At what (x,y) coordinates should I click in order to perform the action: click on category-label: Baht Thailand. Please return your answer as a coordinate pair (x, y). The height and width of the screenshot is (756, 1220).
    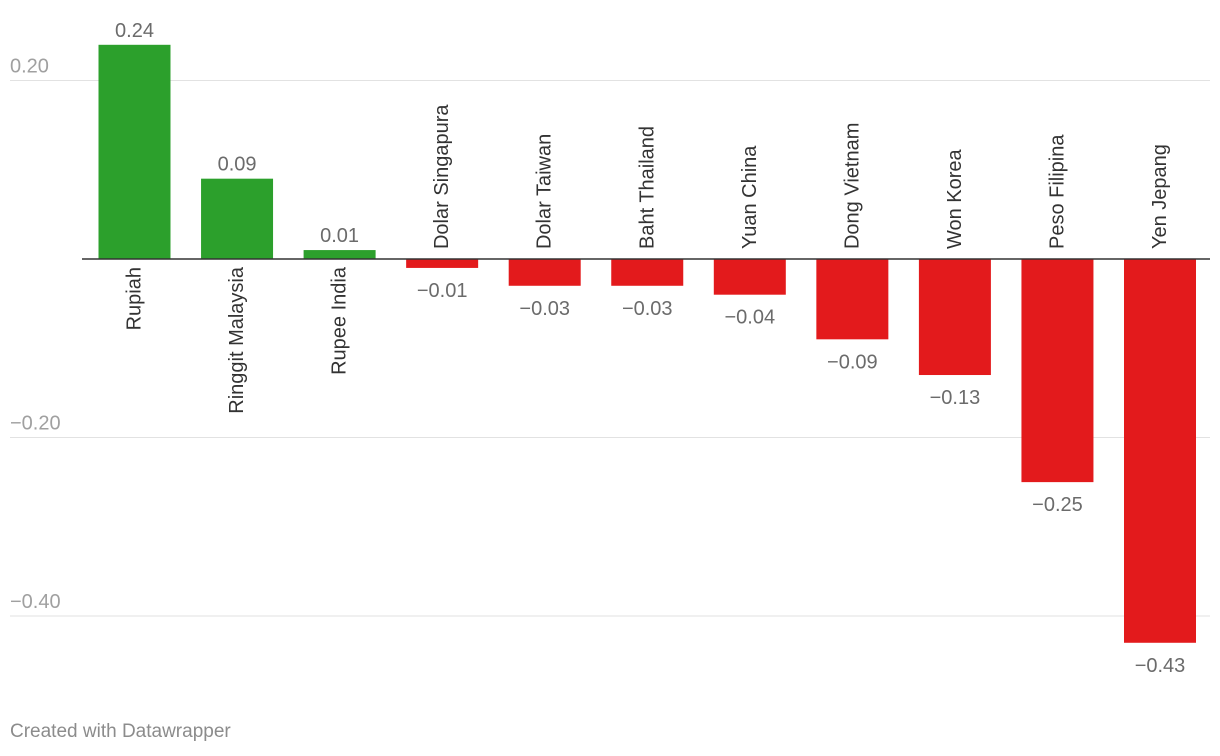
    Looking at the image, I should click on (647, 187).